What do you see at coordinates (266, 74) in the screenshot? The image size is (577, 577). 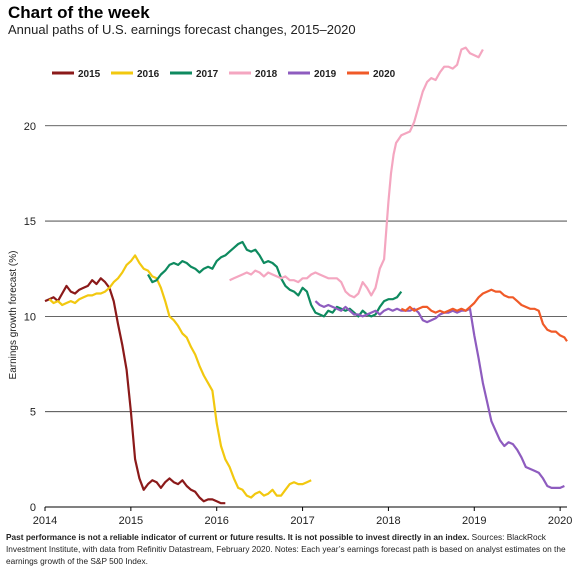 I see `legend-label-2018: 2018` at bounding box center [266, 74].